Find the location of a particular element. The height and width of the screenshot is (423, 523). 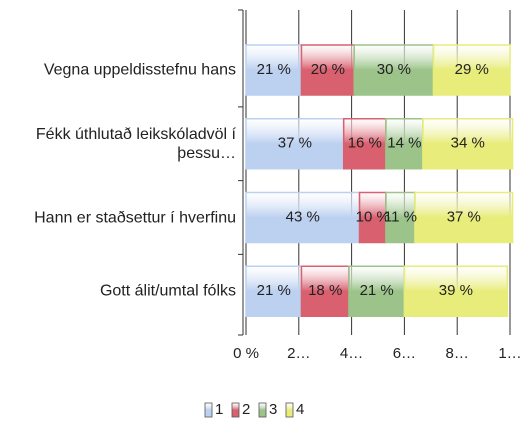

data-label: 11 % is located at coordinates (400, 216).